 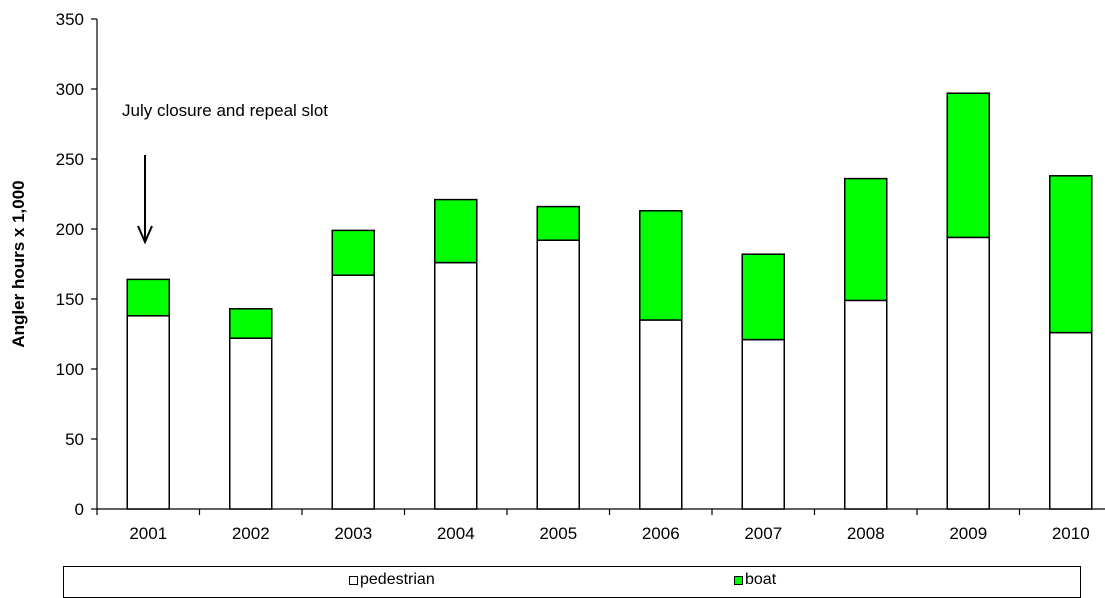 What do you see at coordinates (70, 369) in the screenshot?
I see `y-tick-label: 100` at bounding box center [70, 369].